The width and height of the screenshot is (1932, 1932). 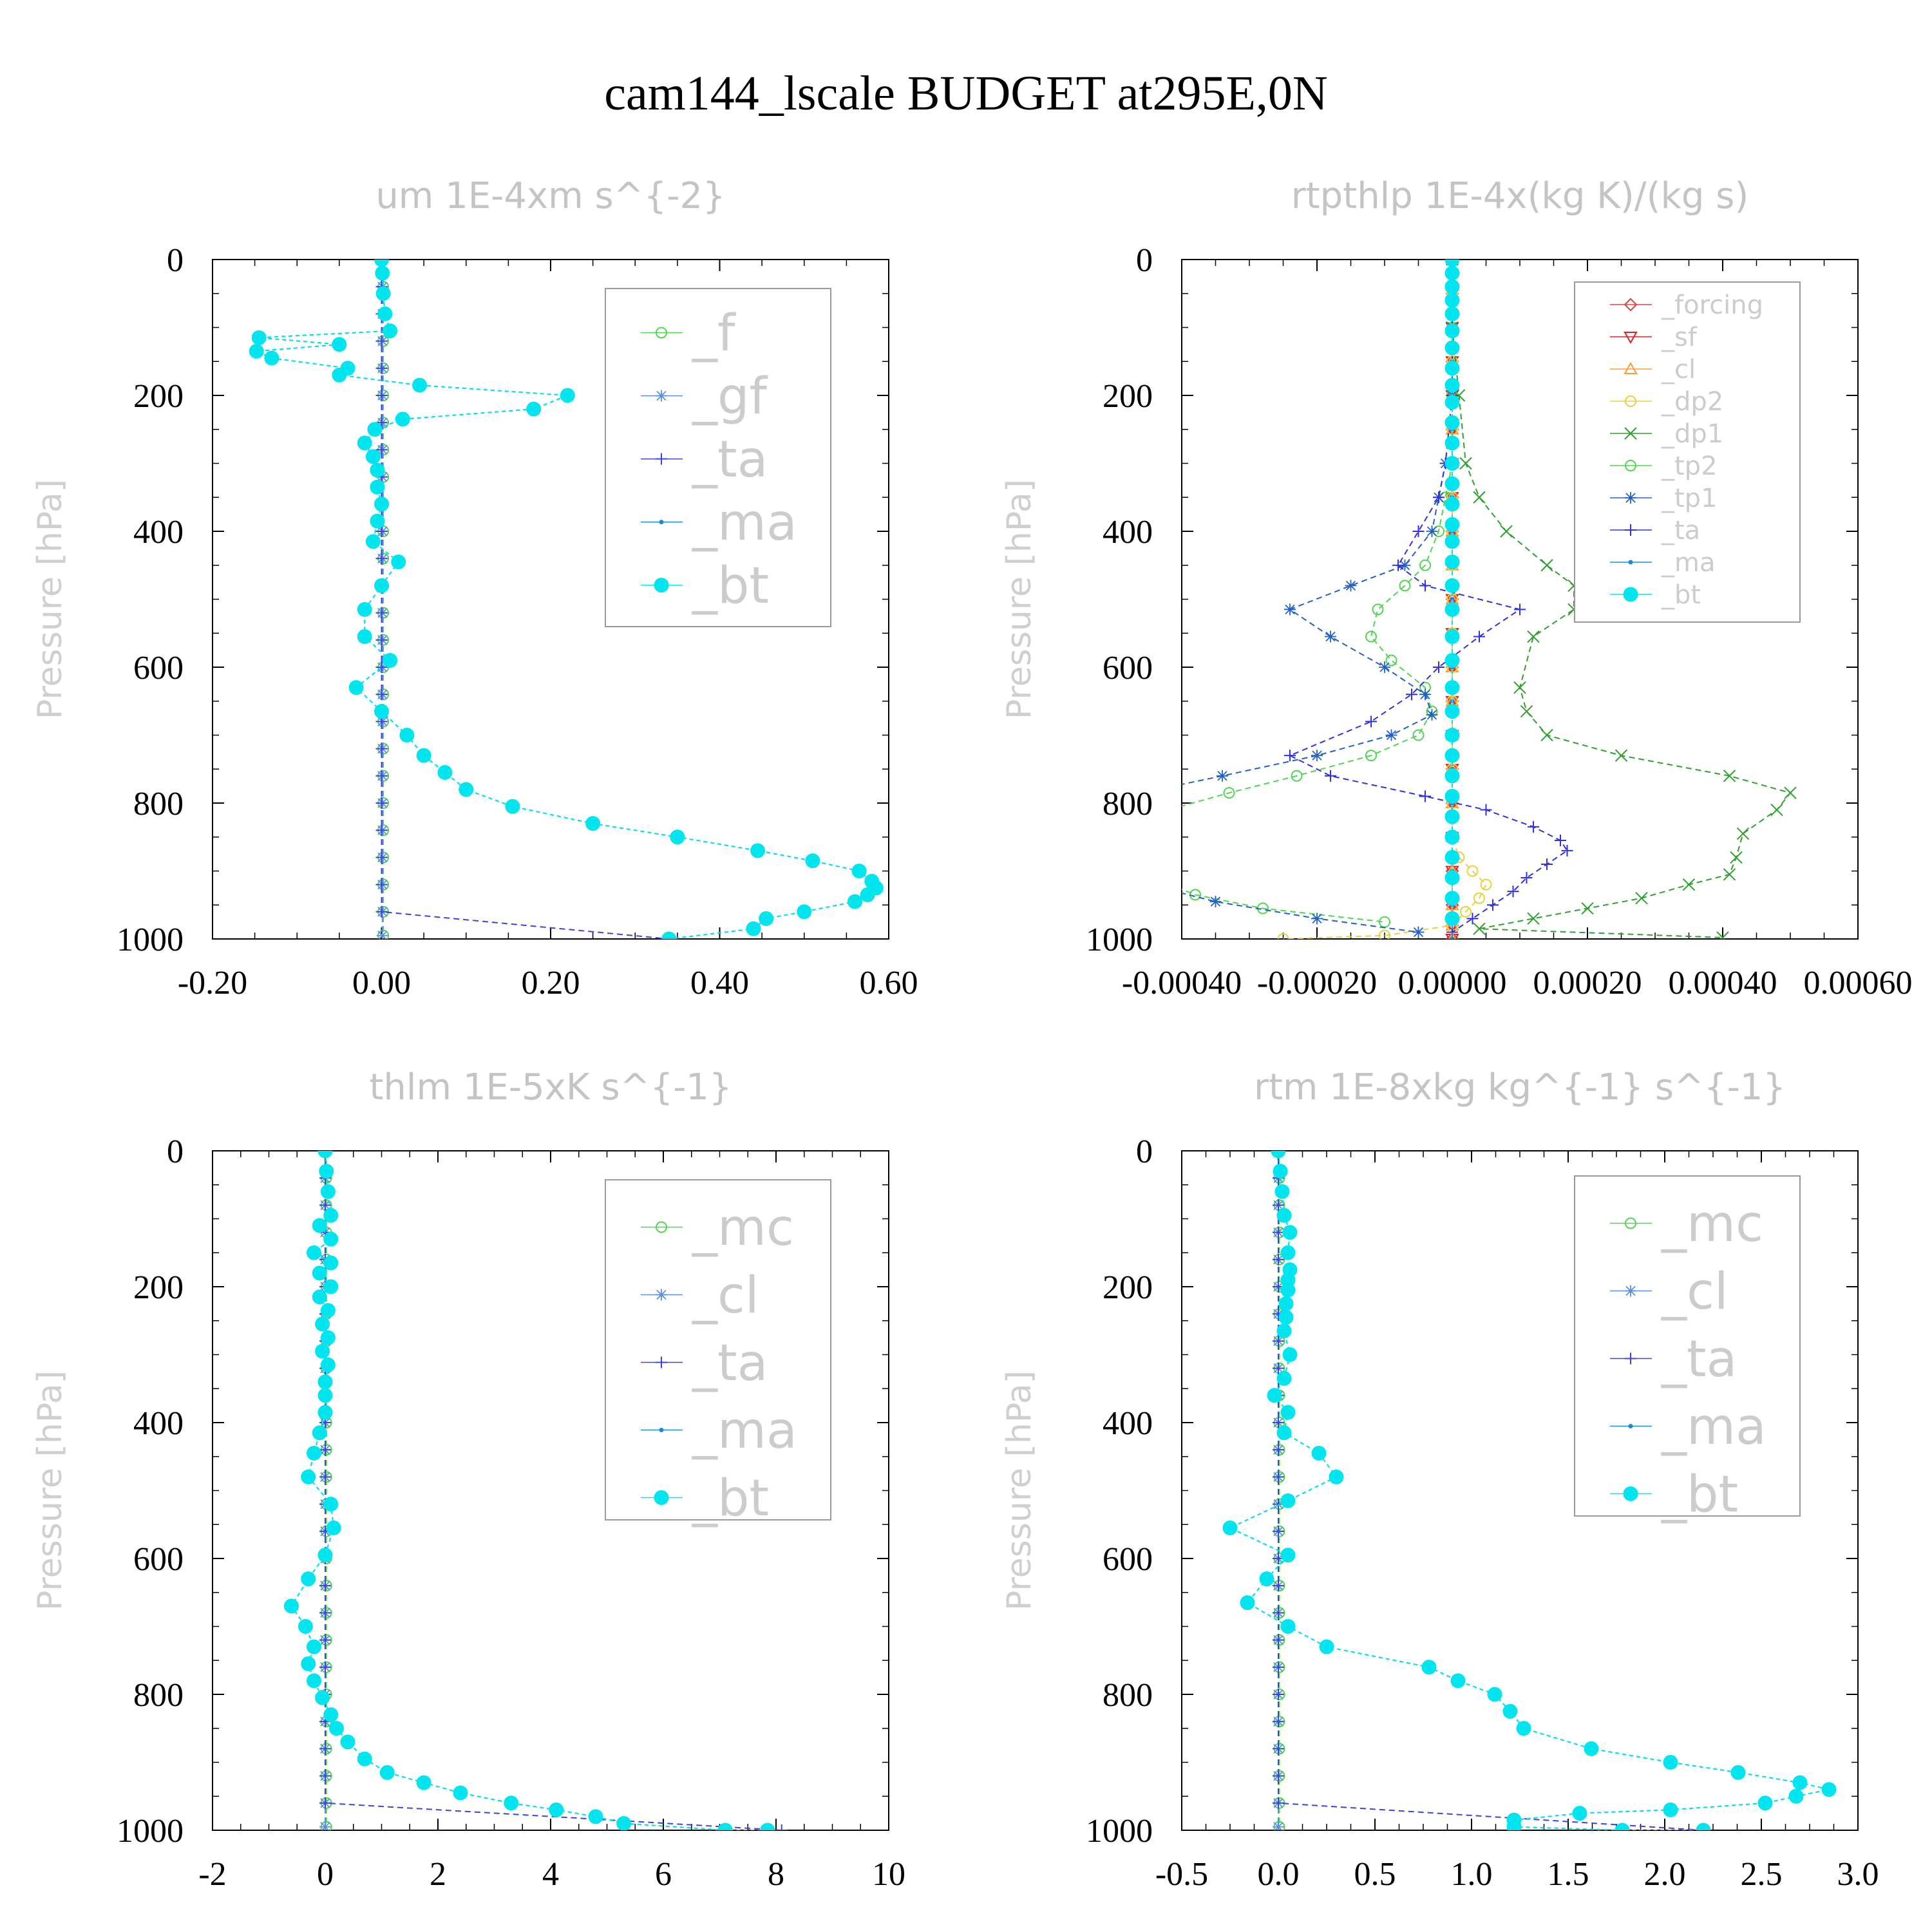 I want to click on figure-title: cam144_lscale BUDGET at295E,0N, so click(x=966, y=93).